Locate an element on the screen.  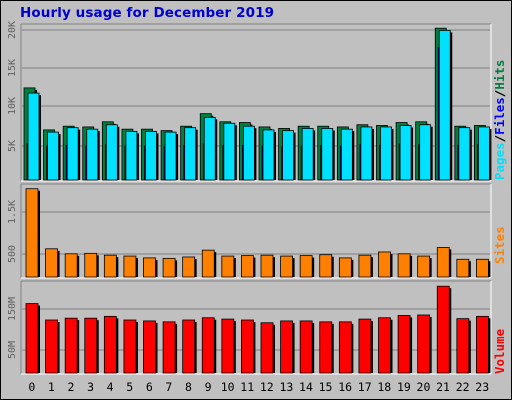
x-tick-label: 14 is located at coordinates (306, 387).